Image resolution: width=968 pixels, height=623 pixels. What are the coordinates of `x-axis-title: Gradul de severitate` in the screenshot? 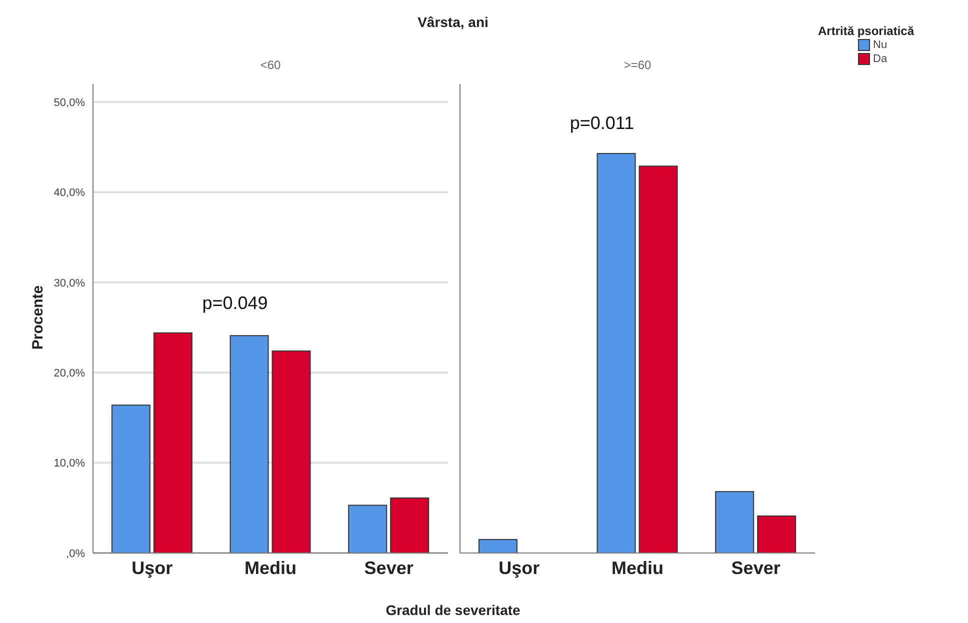 It's located at (453, 610).